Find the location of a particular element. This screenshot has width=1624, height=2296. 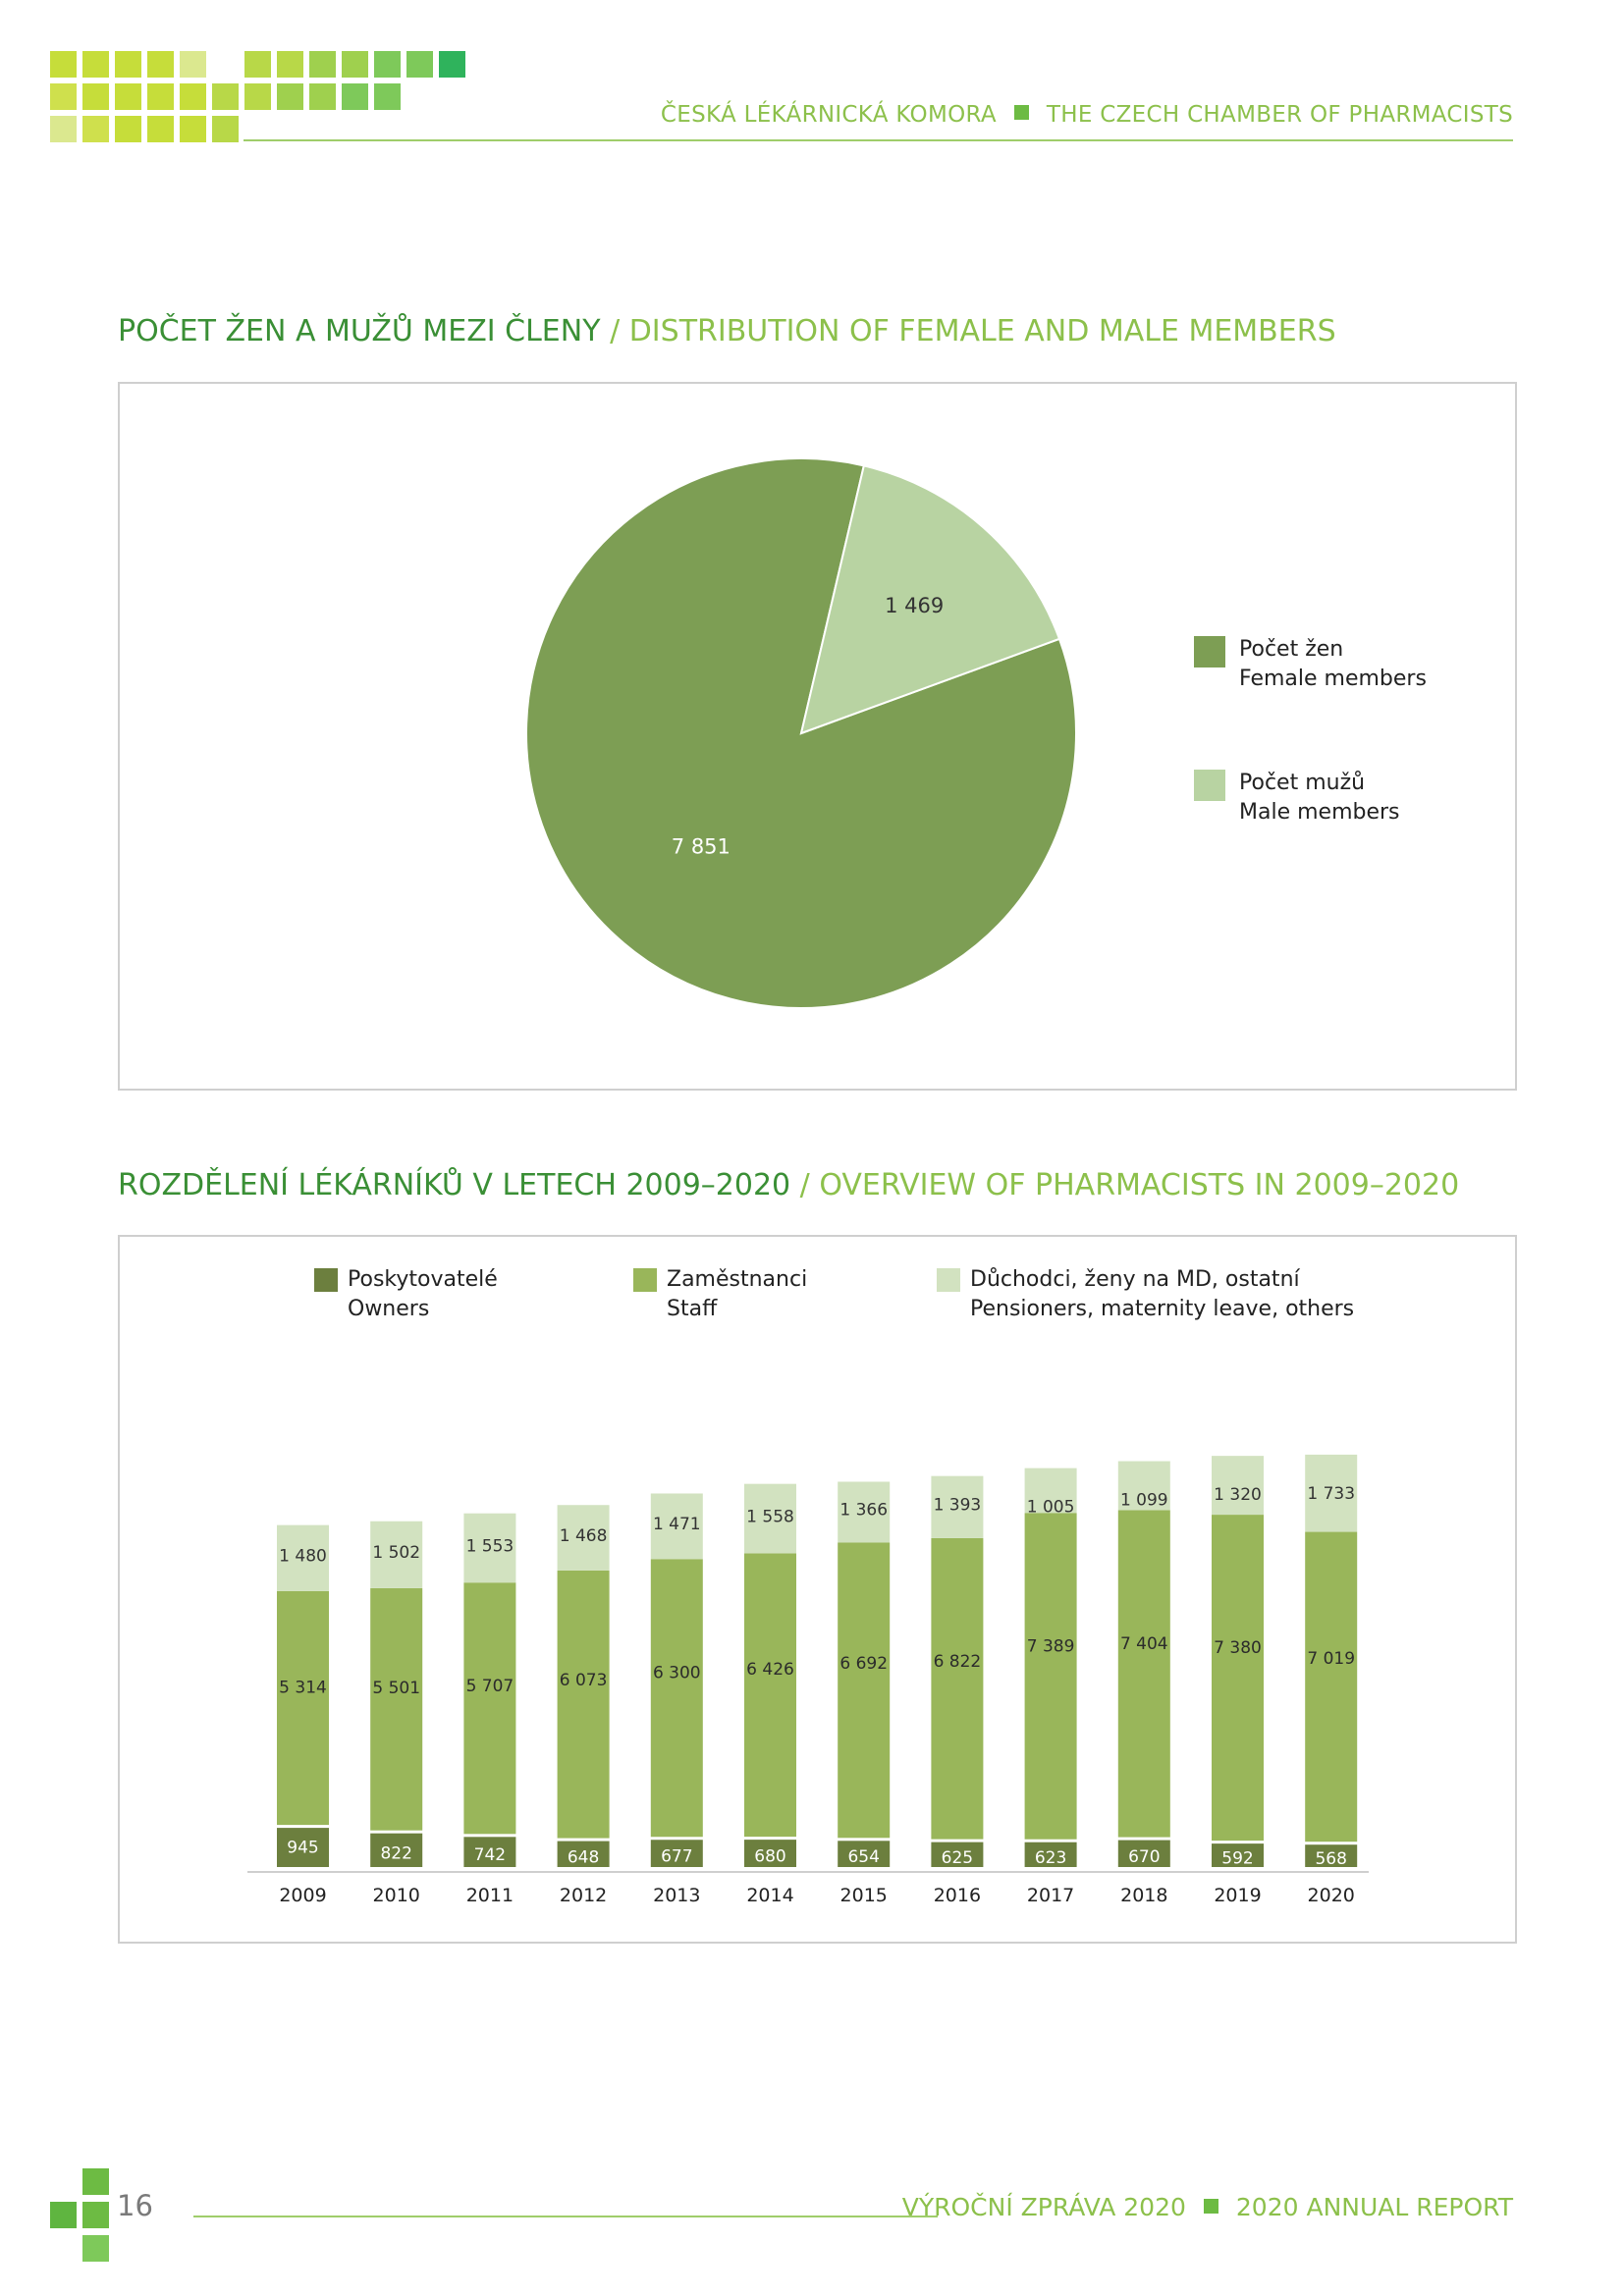

bar-label-others-2016: 1 393 is located at coordinates (958, 1505).